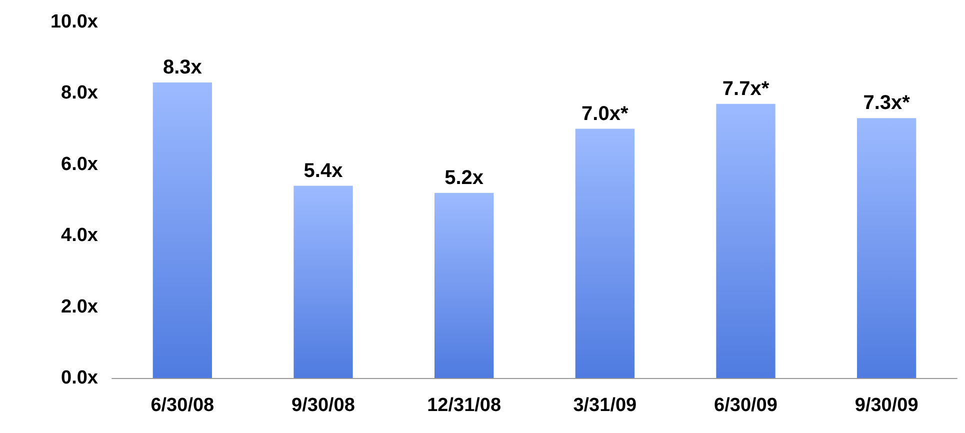 Image resolution: width=965 pixels, height=433 pixels. Describe the element at coordinates (605, 405) in the screenshot. I see `x-tick-label: 3/31/09` at that location.